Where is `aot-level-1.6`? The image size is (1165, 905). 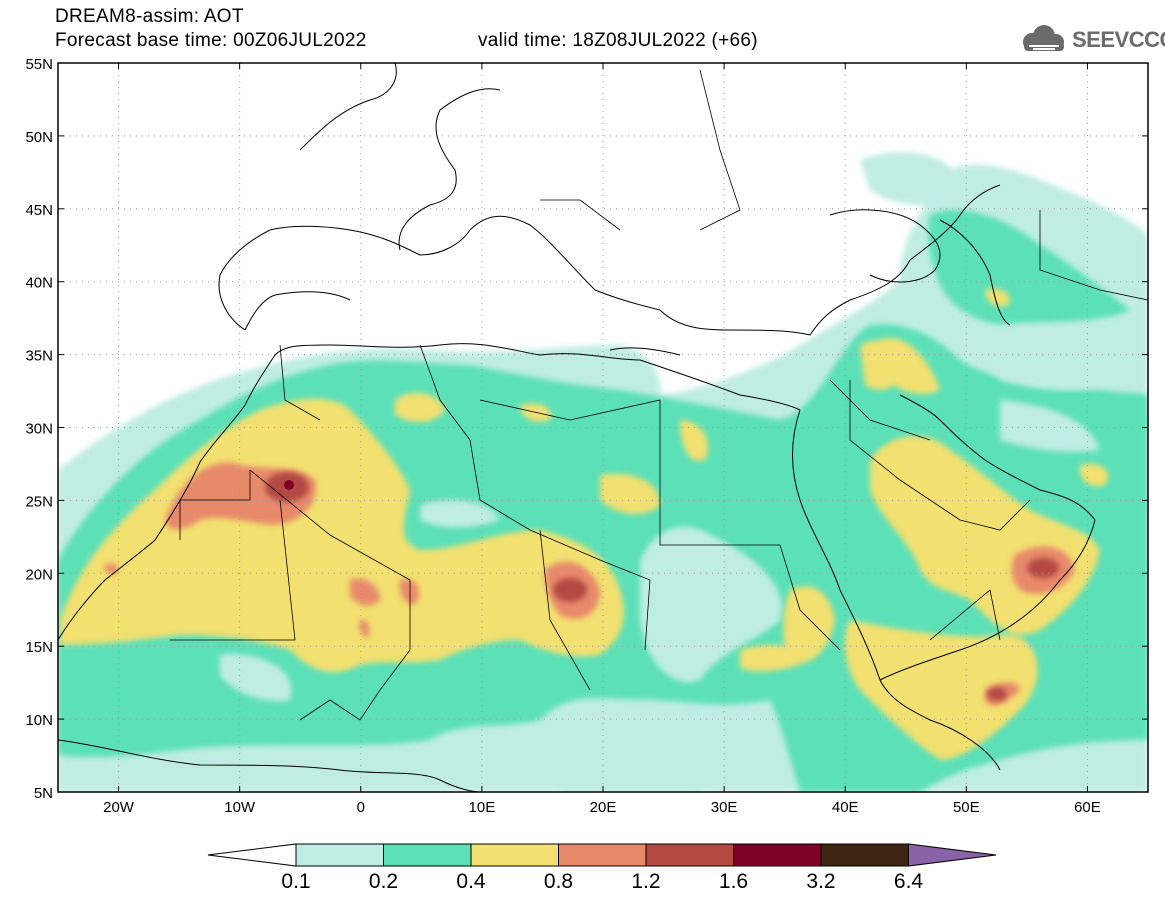 aot-level-1.6 is located at coordinates (289, 485).